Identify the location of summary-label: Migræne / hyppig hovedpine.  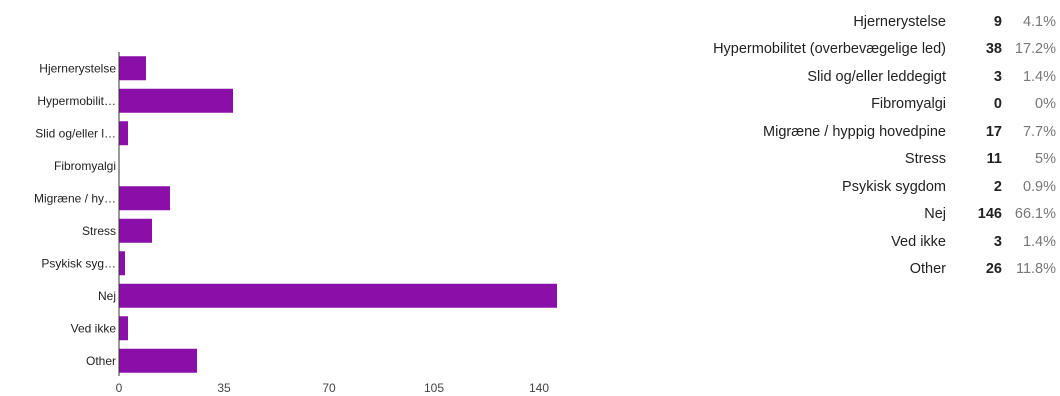
(854, 131).